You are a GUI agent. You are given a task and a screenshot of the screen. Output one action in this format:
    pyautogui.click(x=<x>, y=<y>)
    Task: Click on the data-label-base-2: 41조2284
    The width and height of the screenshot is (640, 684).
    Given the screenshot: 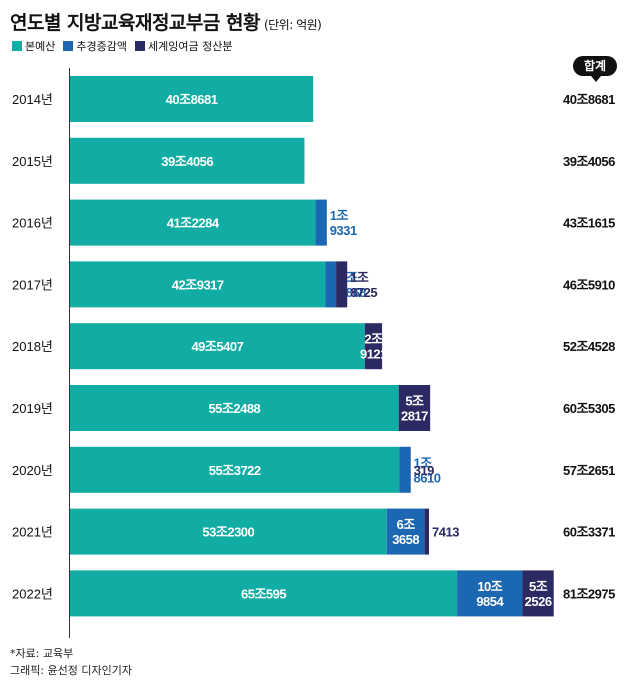 What is the action you would take?
    pyautogui.click(x=193, y=223)
    